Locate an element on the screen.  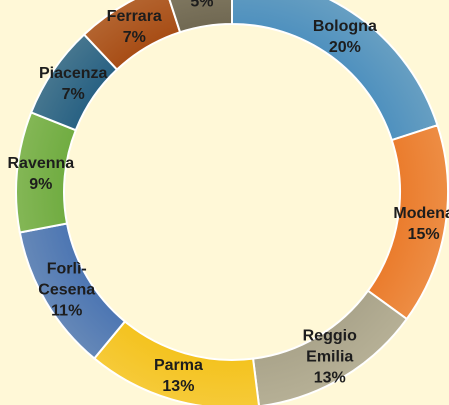
slice-percent: 5% is located at coordinates (202, 5).